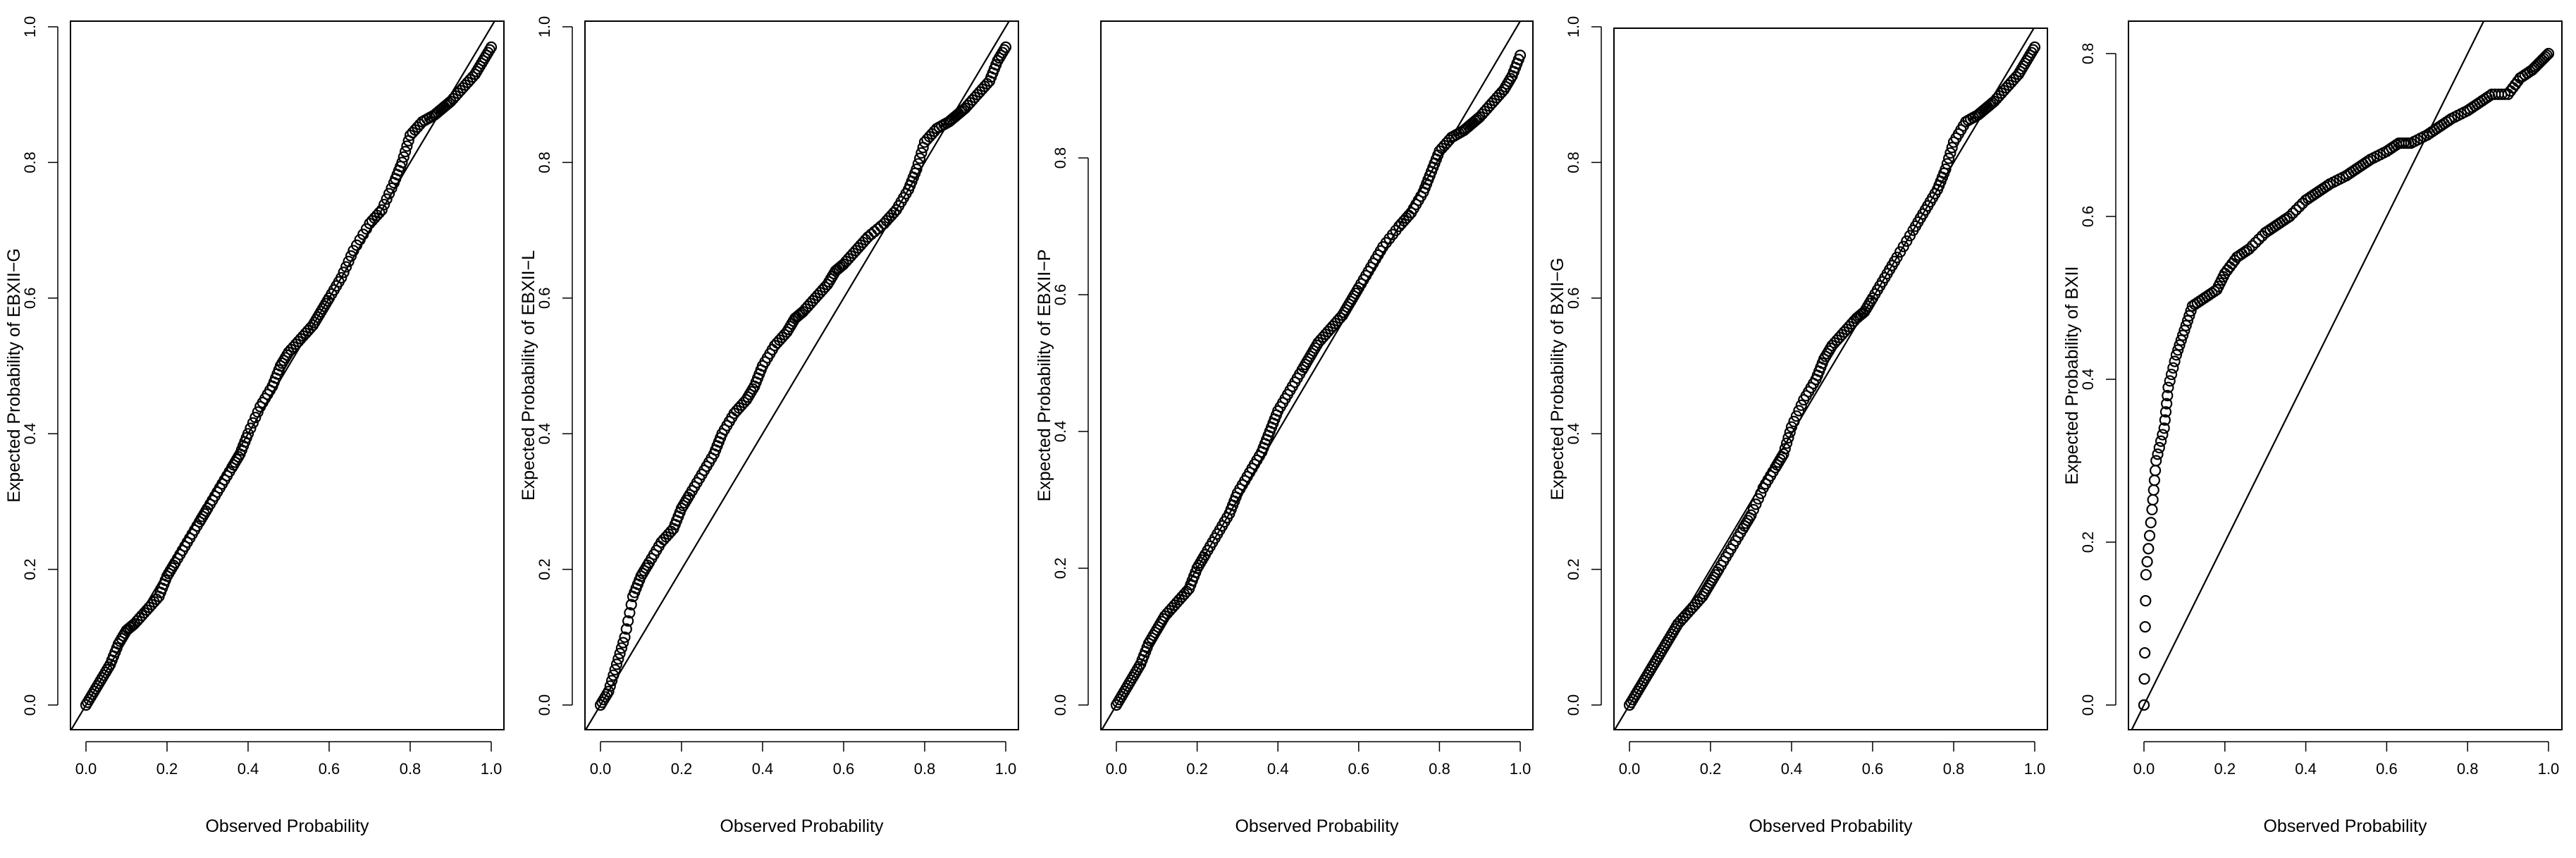 This screenshot has height=858, width=2576. I want to click on y-axis-title: Expected Probability of EBXII−P, so click(1044, 376).